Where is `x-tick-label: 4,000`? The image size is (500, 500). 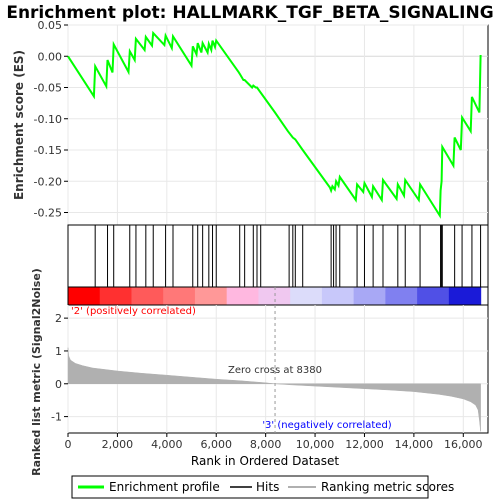
x-tick-label: 4,000 is located at coordinates (167, 444).